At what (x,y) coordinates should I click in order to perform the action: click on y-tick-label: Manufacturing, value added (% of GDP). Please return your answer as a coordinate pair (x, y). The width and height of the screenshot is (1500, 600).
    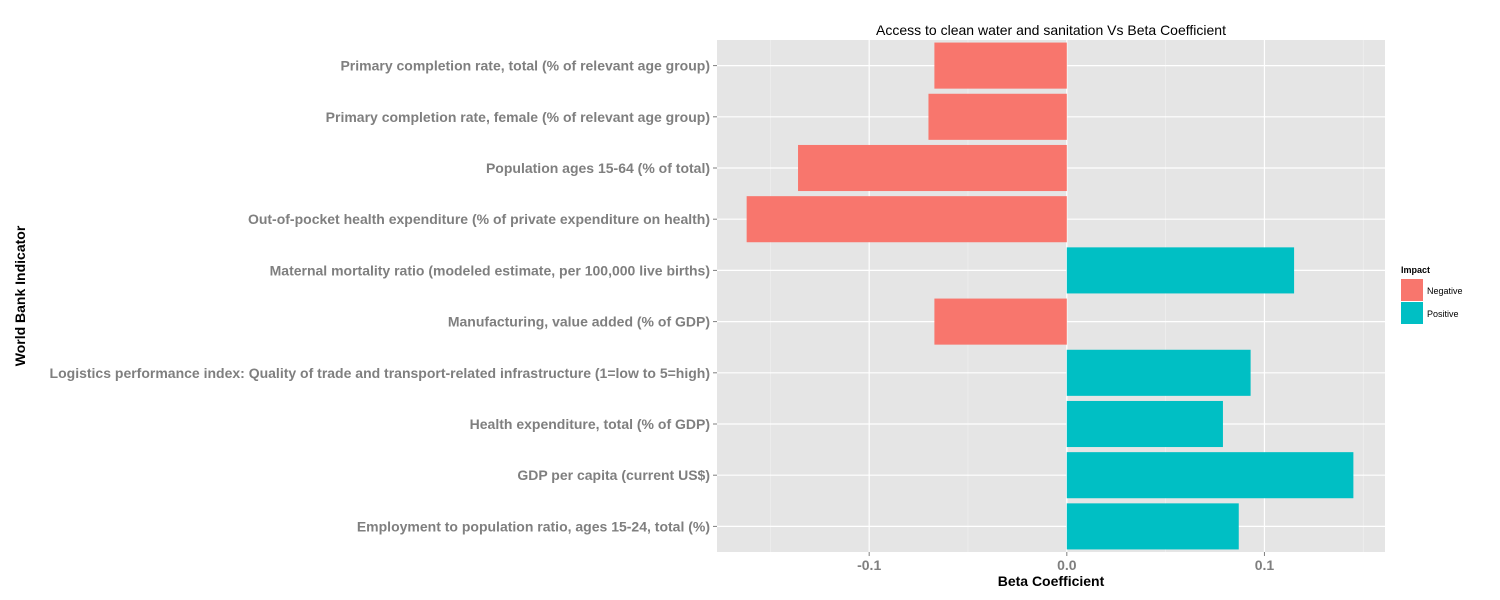
    Looking at the image, I should click on (579, 322).